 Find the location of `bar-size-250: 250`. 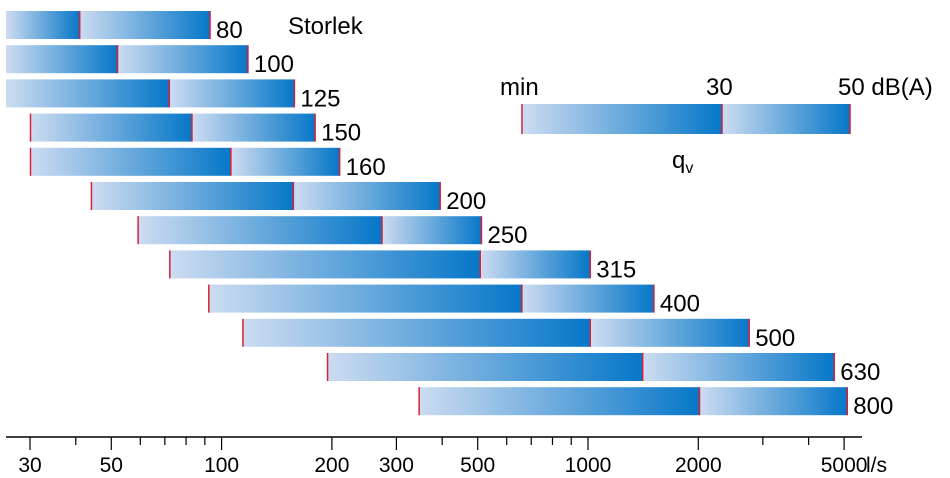

bar-size-250: 250 is located at coordinates (332, 232).